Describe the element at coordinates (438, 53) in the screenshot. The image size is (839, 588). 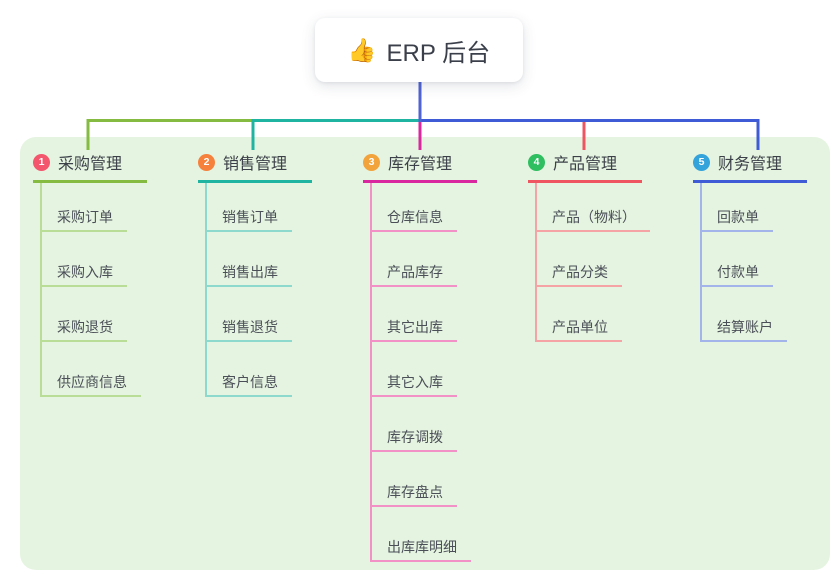
I see `root-node-label: ERP 后台` at that location.